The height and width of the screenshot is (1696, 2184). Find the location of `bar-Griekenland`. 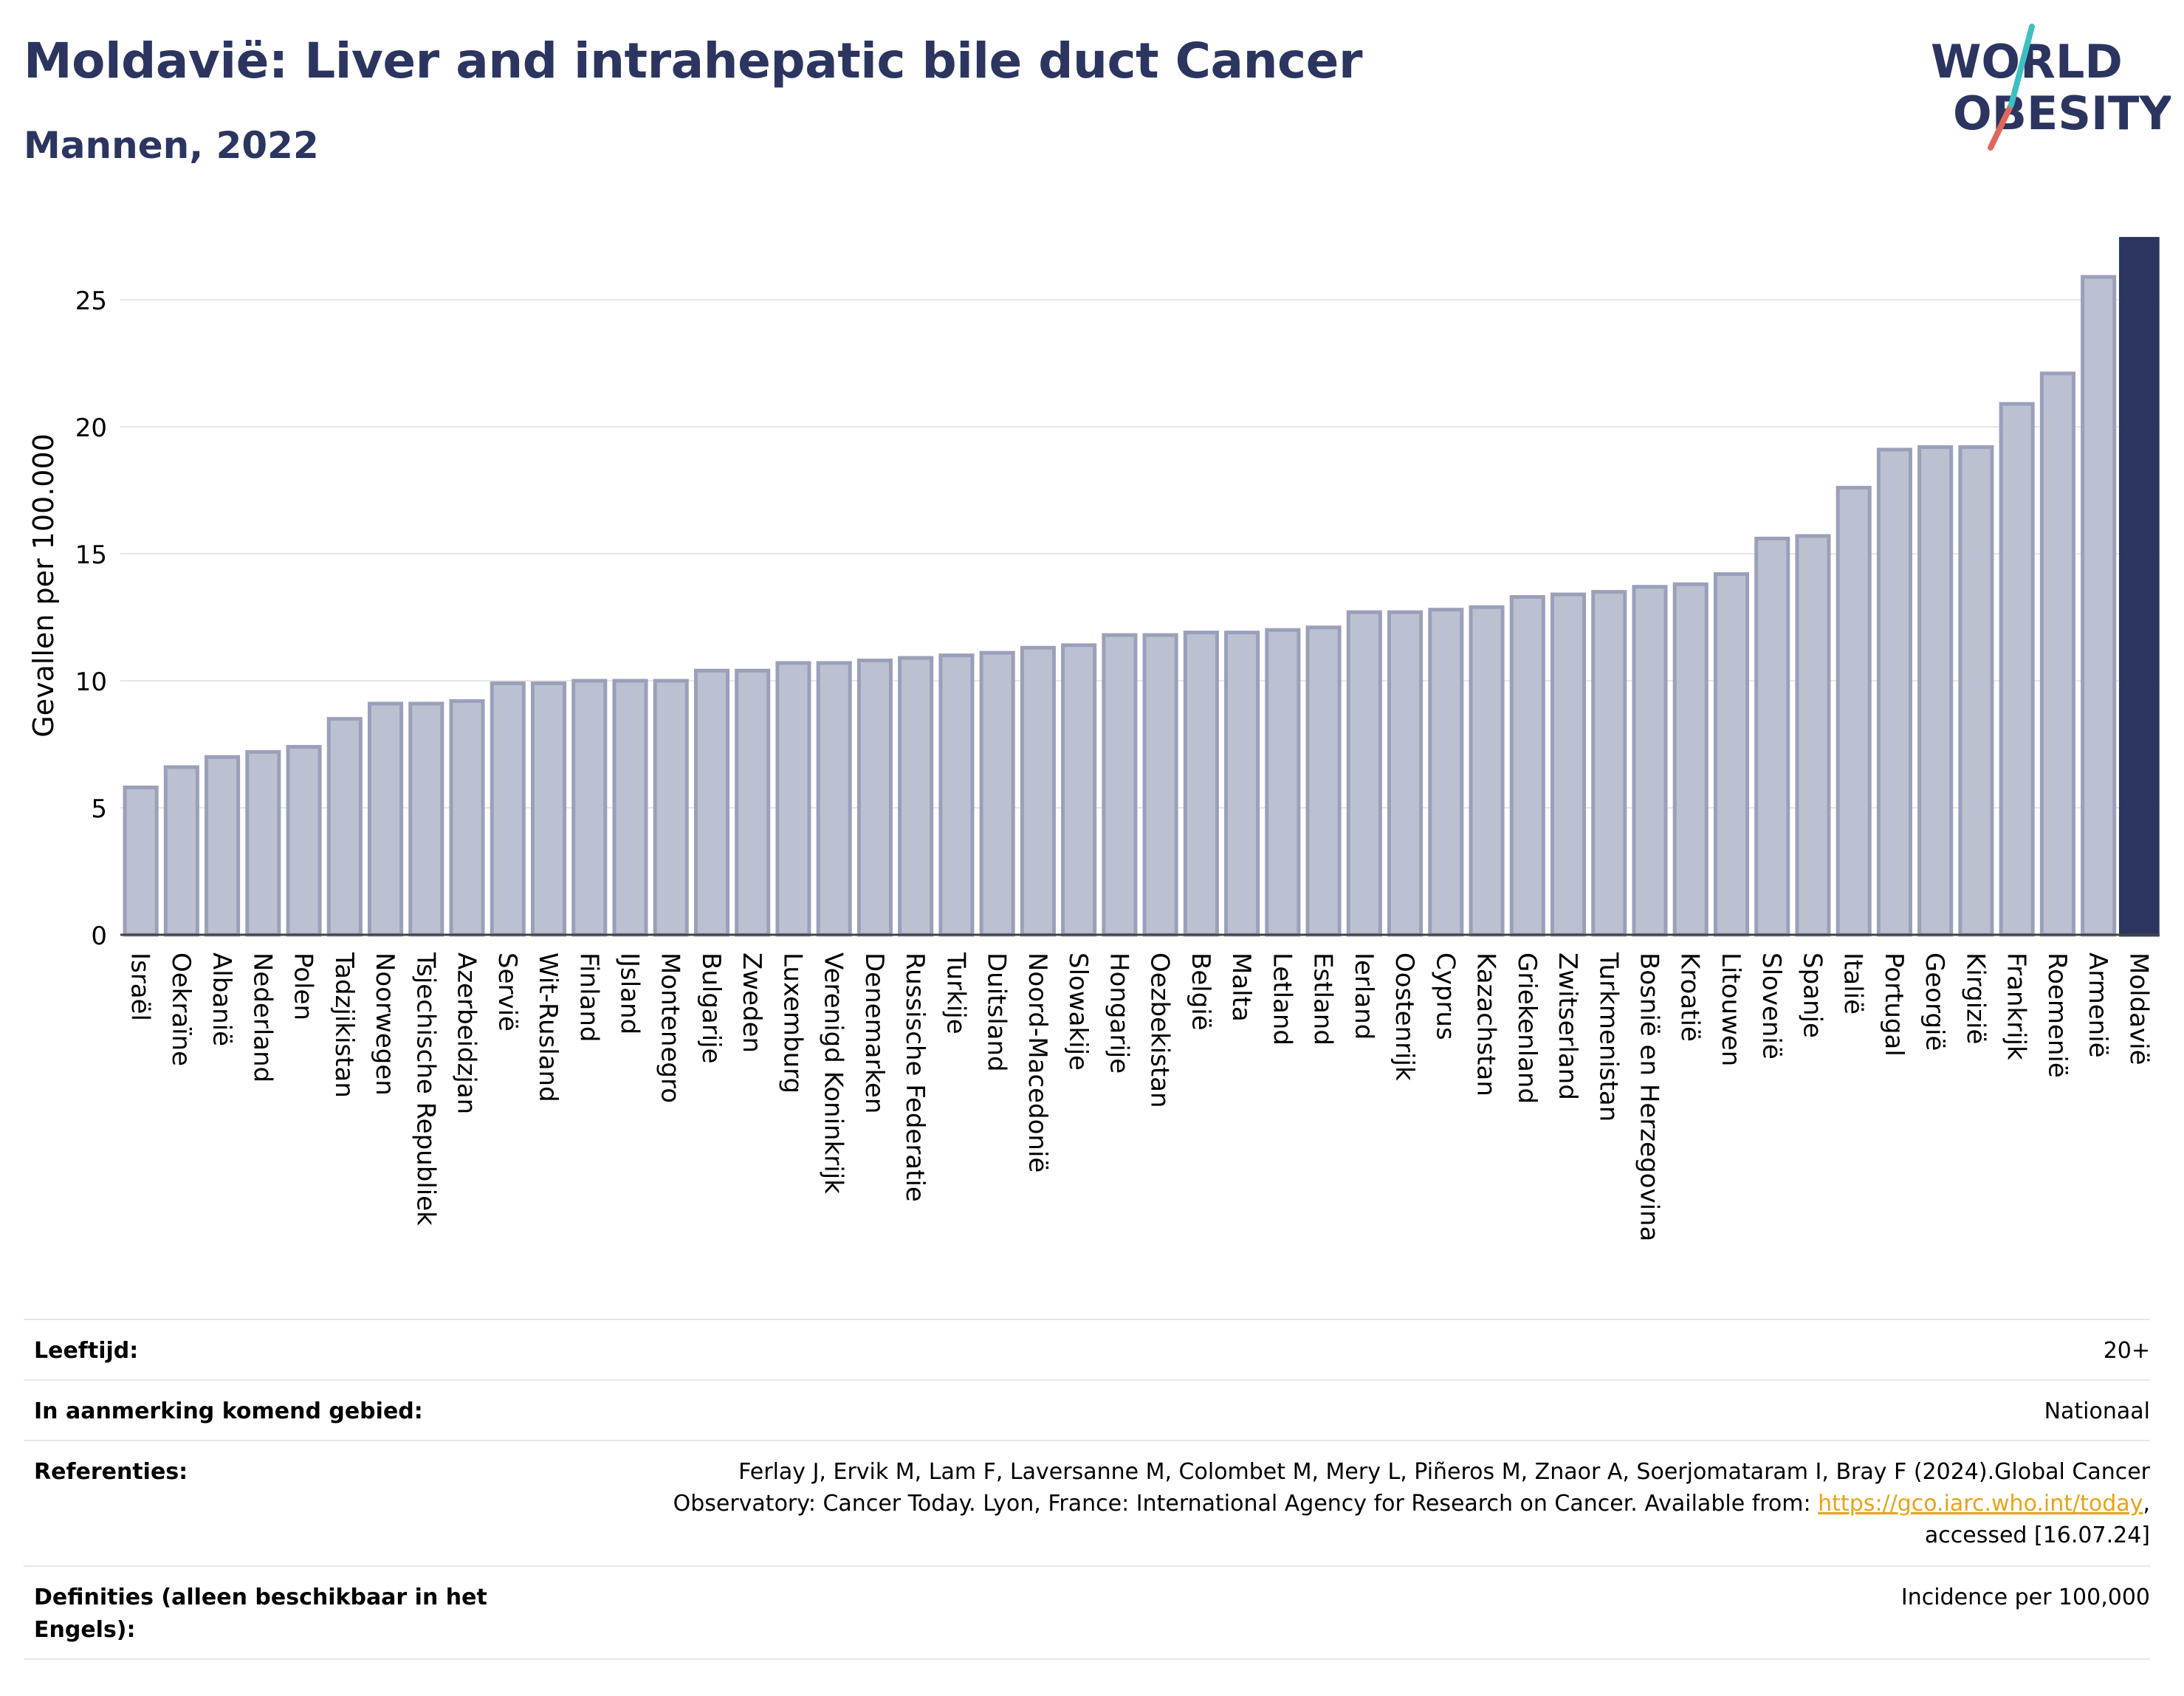

bar-Griekenland is located at coordinates (1527, 765).